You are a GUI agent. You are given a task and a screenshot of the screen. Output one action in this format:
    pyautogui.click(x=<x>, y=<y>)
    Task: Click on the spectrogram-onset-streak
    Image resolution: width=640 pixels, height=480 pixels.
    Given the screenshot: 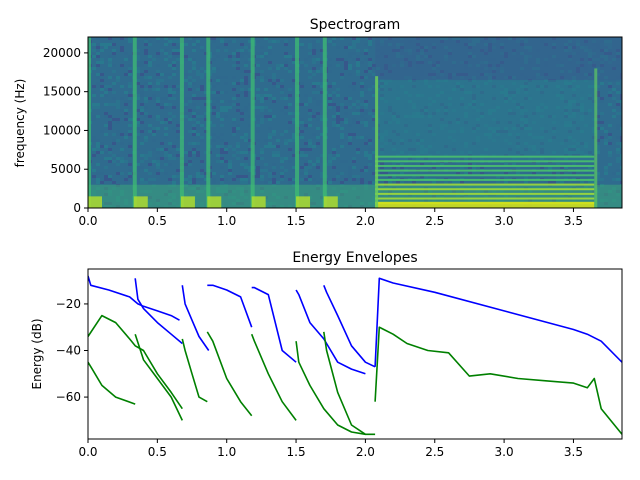 What is the action you would take?
    pyautogui.click(x=89, y=122)
    